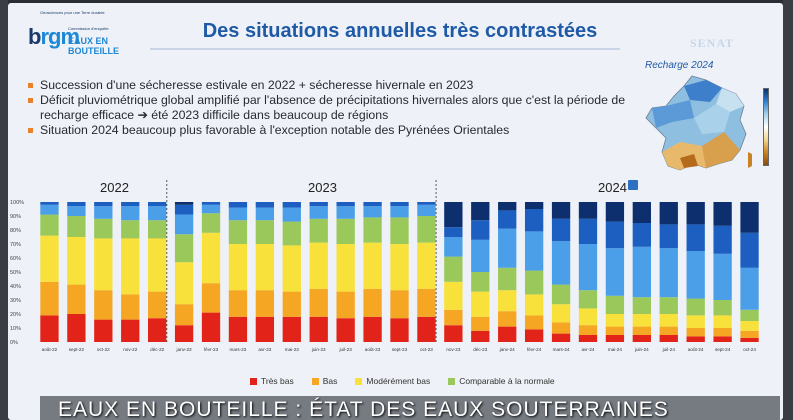 The width and height of the screenshot is (793, 420). I want to click on x-tick-label: nov-22, so click(130, 349).